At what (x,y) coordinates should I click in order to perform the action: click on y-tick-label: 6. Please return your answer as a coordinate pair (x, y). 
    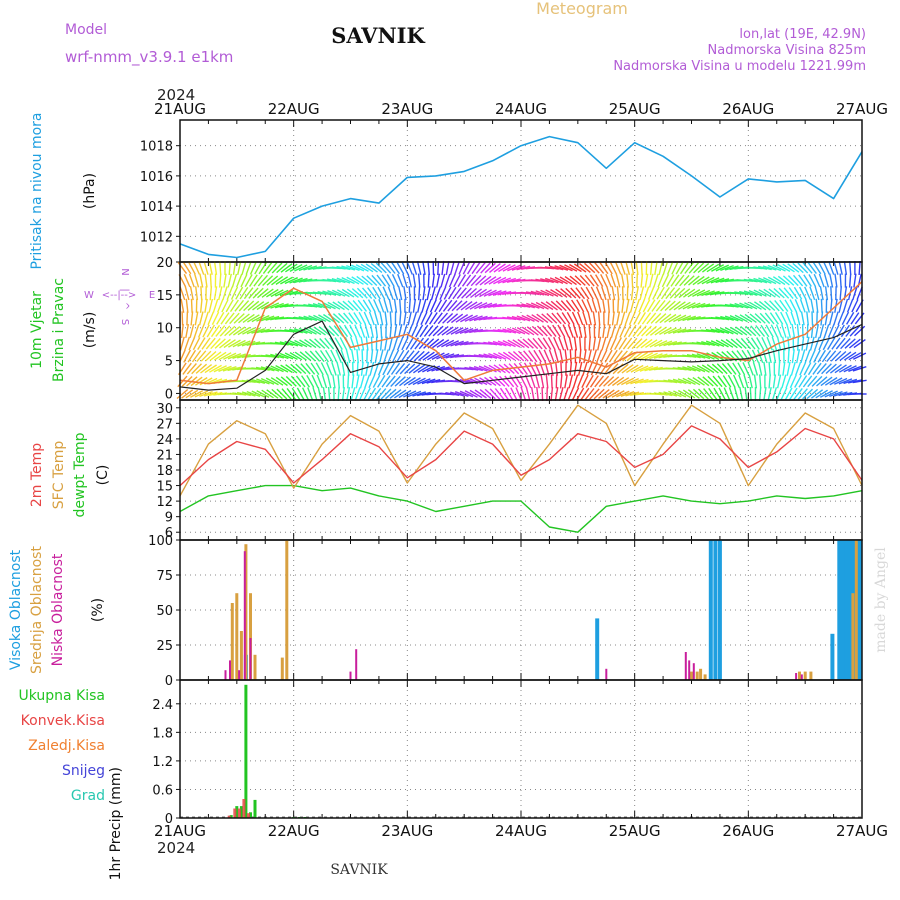
    Looking at the image, I should click on (169, 533).